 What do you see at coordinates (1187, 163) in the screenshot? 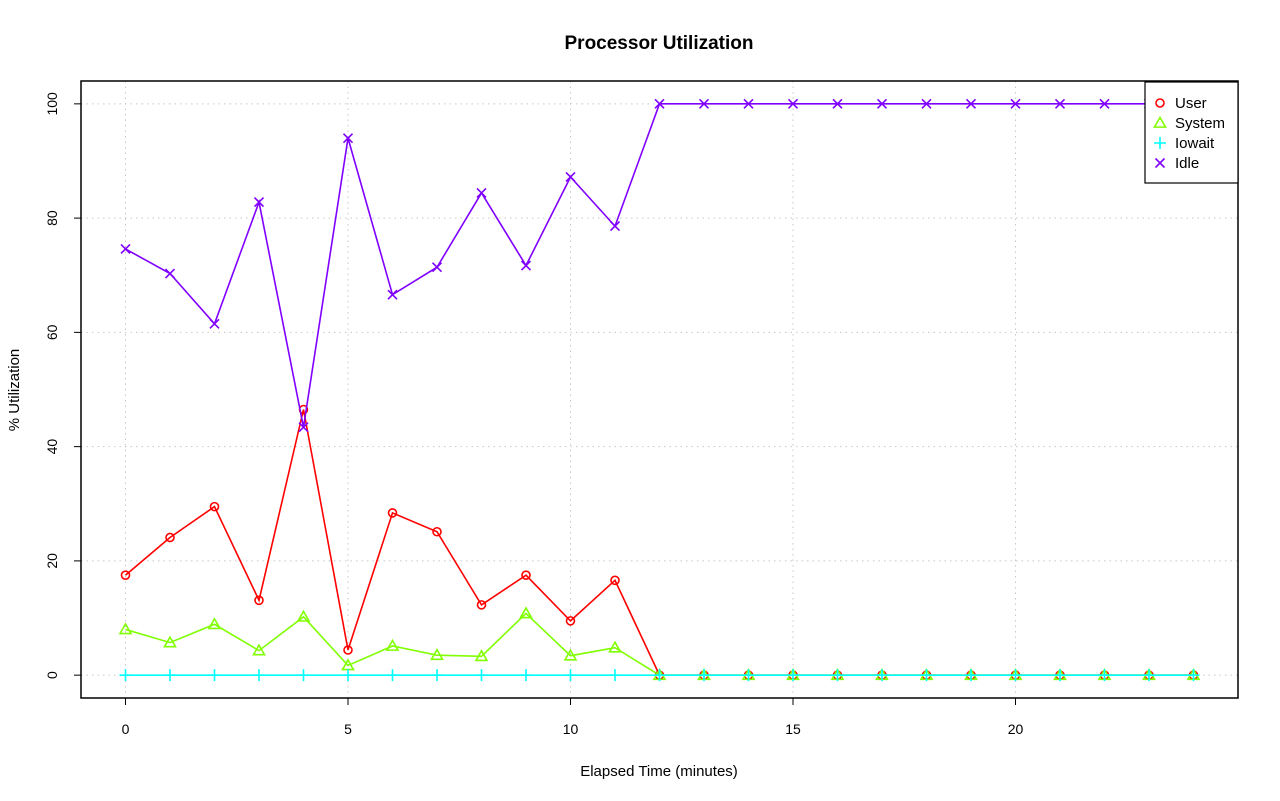
I see `legend-label-idle: Idle` at bounding box center [1187, 163].